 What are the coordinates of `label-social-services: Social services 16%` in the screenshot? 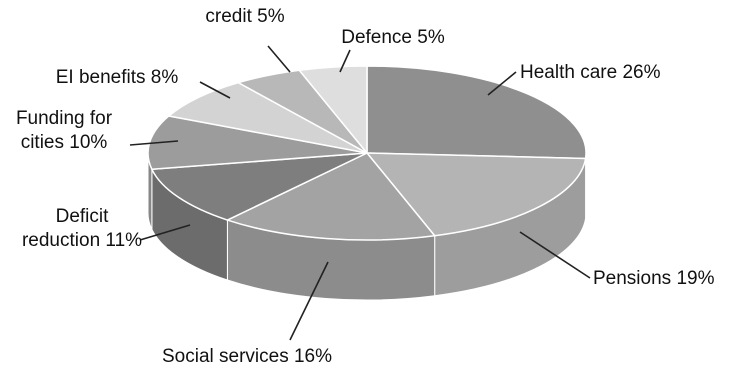 It's located at (247, 356).